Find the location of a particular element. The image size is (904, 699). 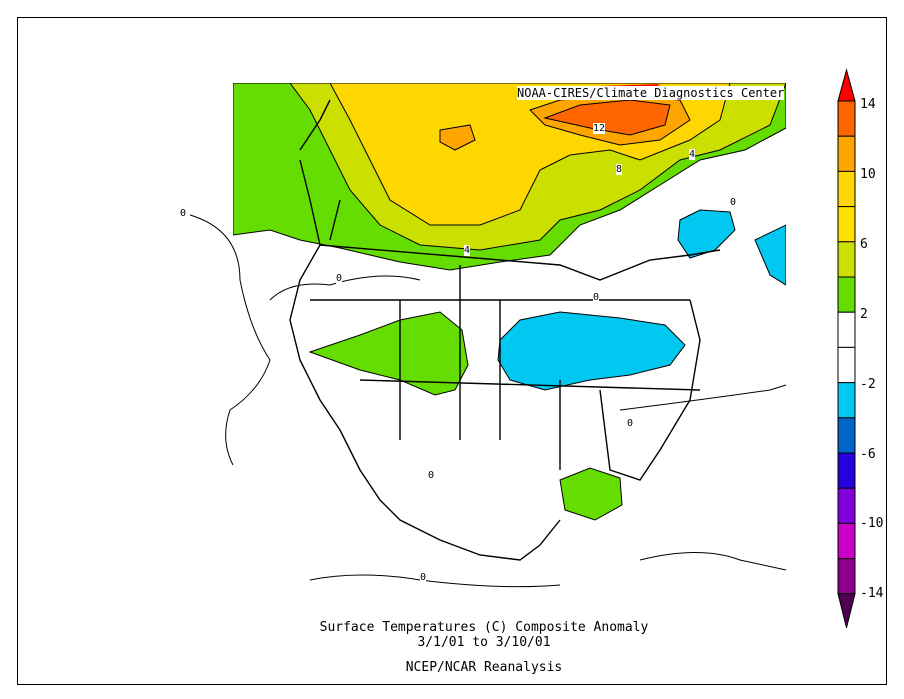

colorbar-lower-arrow is located at coordinates (846, 610).